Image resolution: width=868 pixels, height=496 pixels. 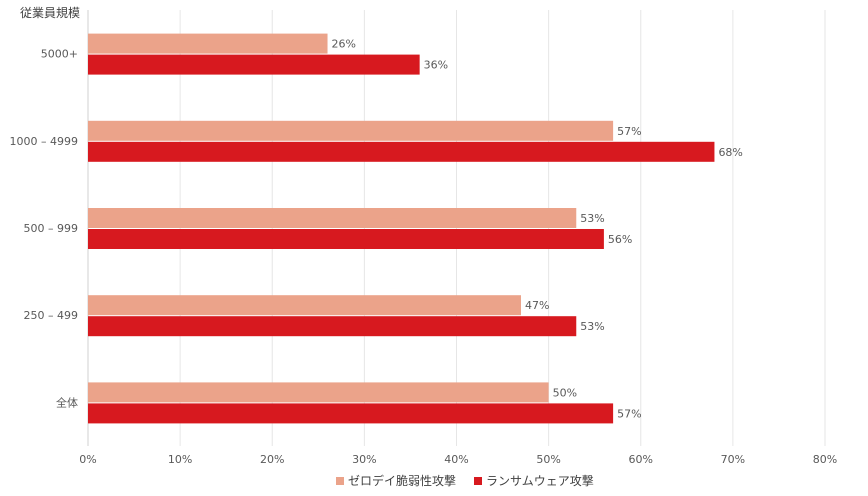 What do you see at coordinates (59, 54) in the screenshot?
I see `category-label: 5000+` at bounding box center [59, 54].